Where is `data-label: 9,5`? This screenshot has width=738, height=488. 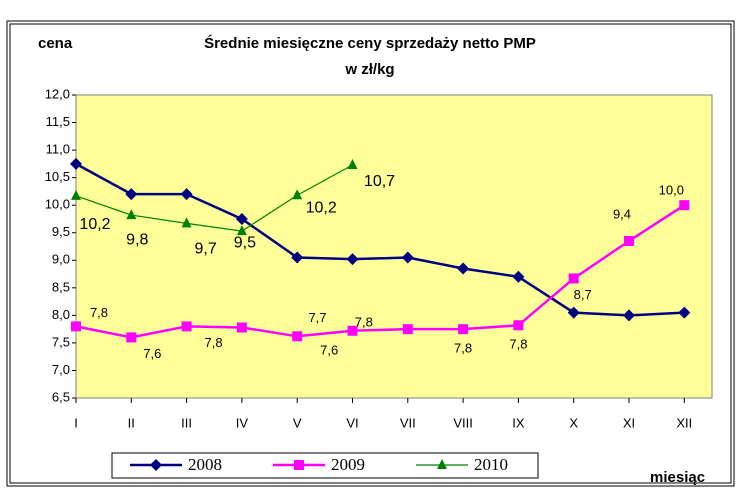 data-label: 9,5 is located at coordinates (245, 242).